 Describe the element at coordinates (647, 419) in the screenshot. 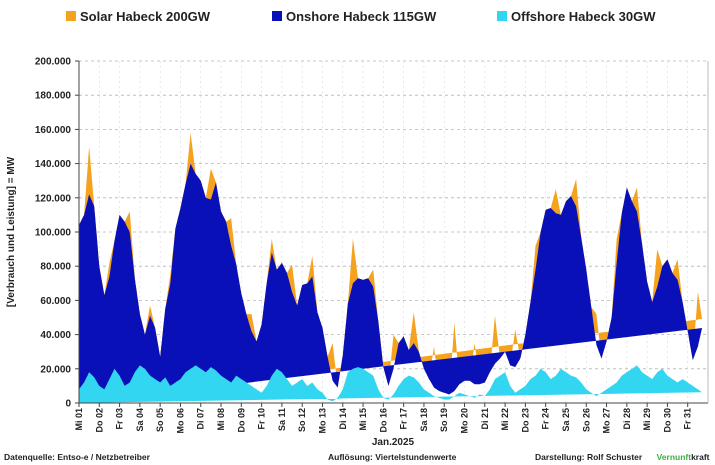

I see `x-tick-label: Mi 29` at that location.